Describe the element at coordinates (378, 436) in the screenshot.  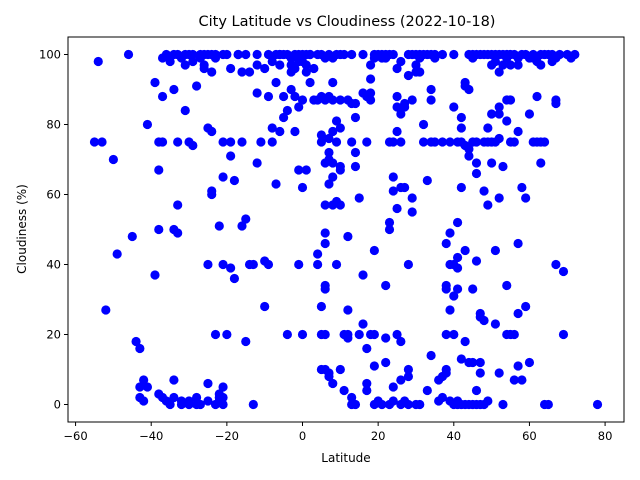
I see `x-tick-label: 20` at that location.